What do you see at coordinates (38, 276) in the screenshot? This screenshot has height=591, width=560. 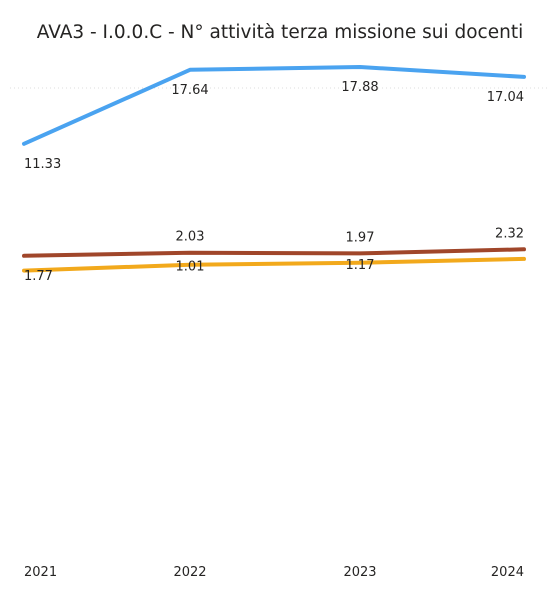 I see `data-label-s2-2021: 1.77` at bounding box center [38, 276].